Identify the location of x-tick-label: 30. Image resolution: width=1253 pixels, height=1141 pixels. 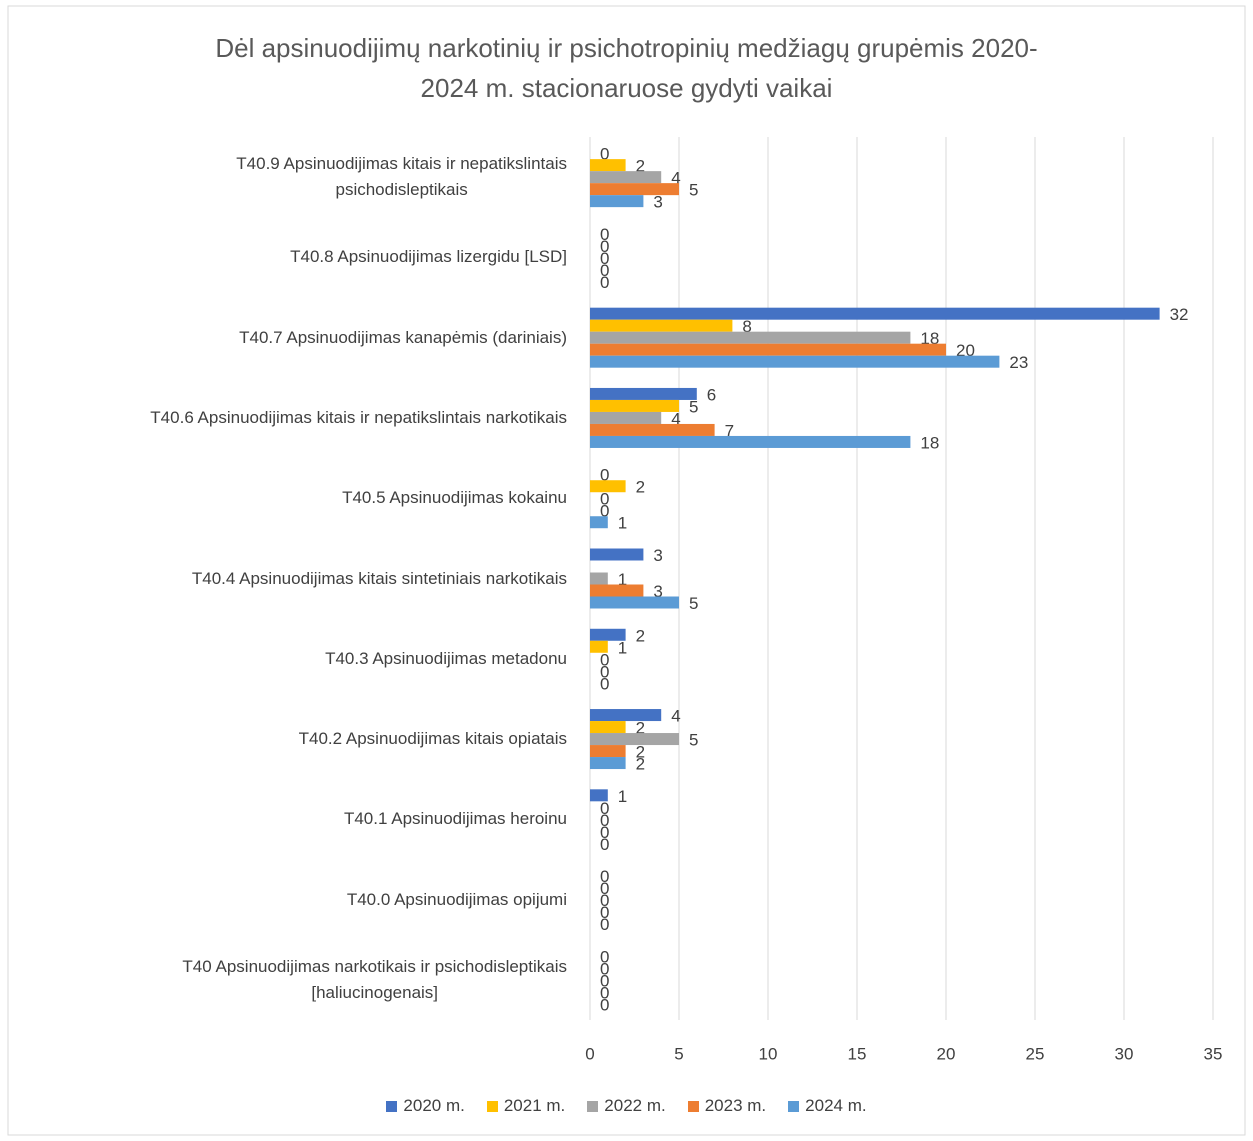
(1124, 1053).